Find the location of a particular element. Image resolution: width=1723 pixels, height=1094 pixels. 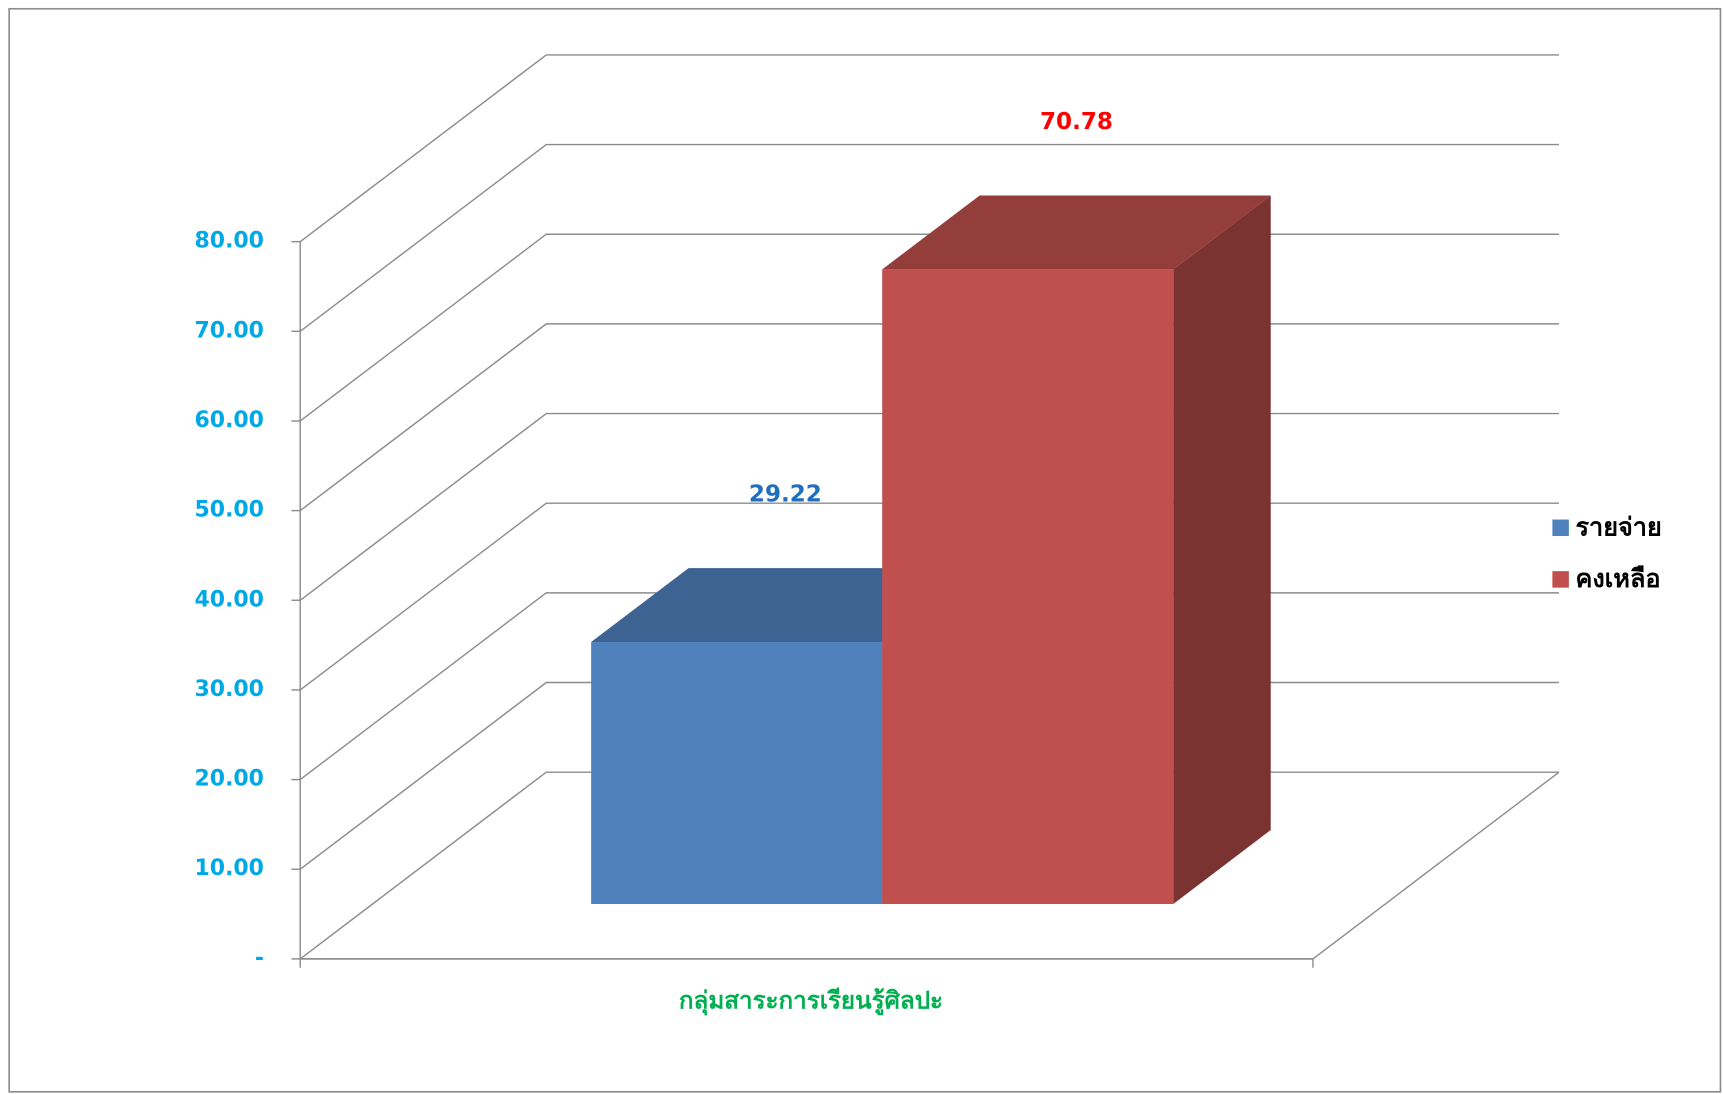

y-tick-label: - is located at coordinates (259, 958).